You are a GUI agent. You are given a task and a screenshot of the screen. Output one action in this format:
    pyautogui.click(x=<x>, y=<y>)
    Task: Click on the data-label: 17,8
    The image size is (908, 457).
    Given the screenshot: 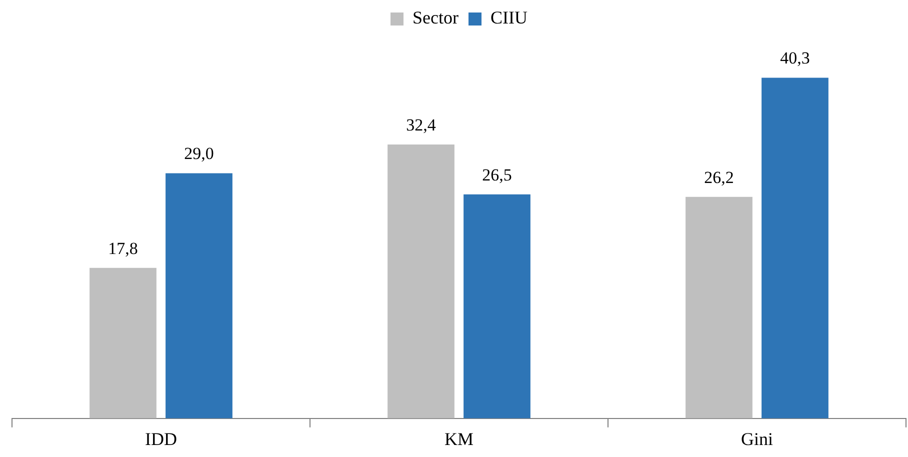 What is the action you would take?
    pyautogui.click(x=123, y=248)
    